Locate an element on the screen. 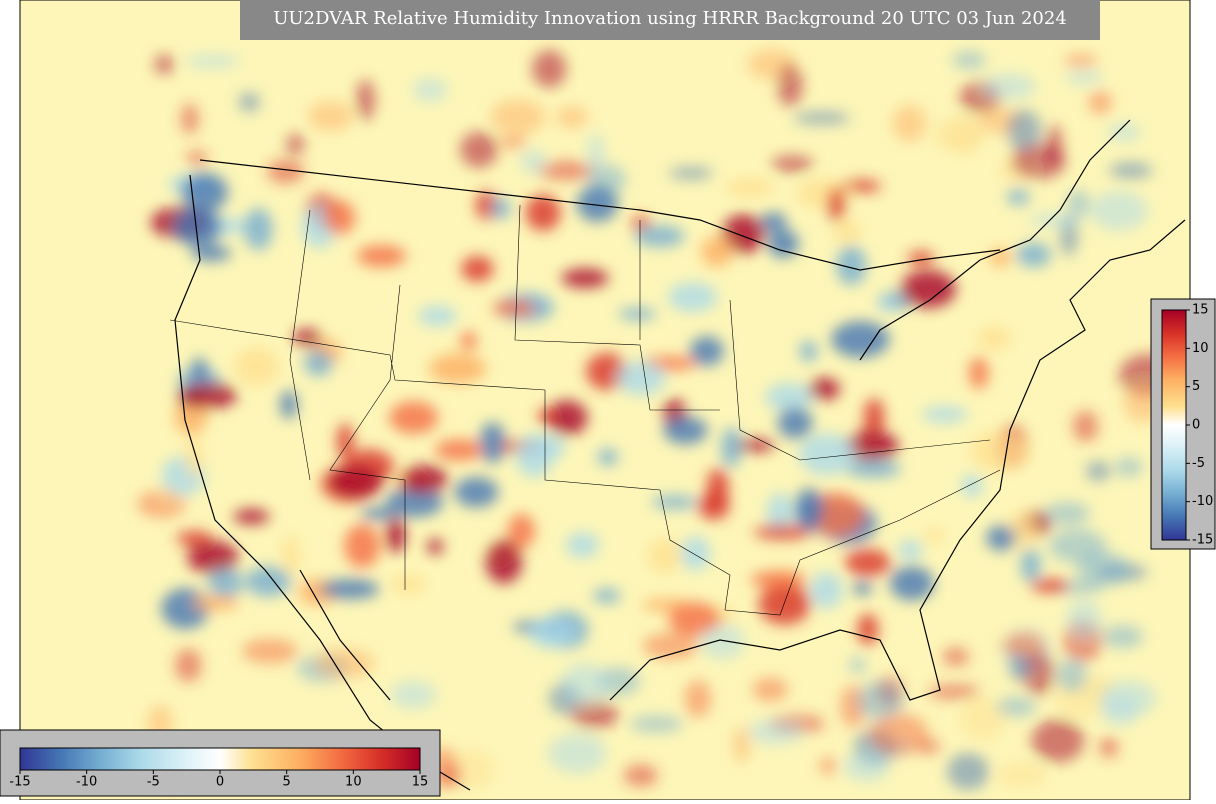 This screenshot has width=1216, height=804. tick-label: -10 is located at coordinates (86, 782).